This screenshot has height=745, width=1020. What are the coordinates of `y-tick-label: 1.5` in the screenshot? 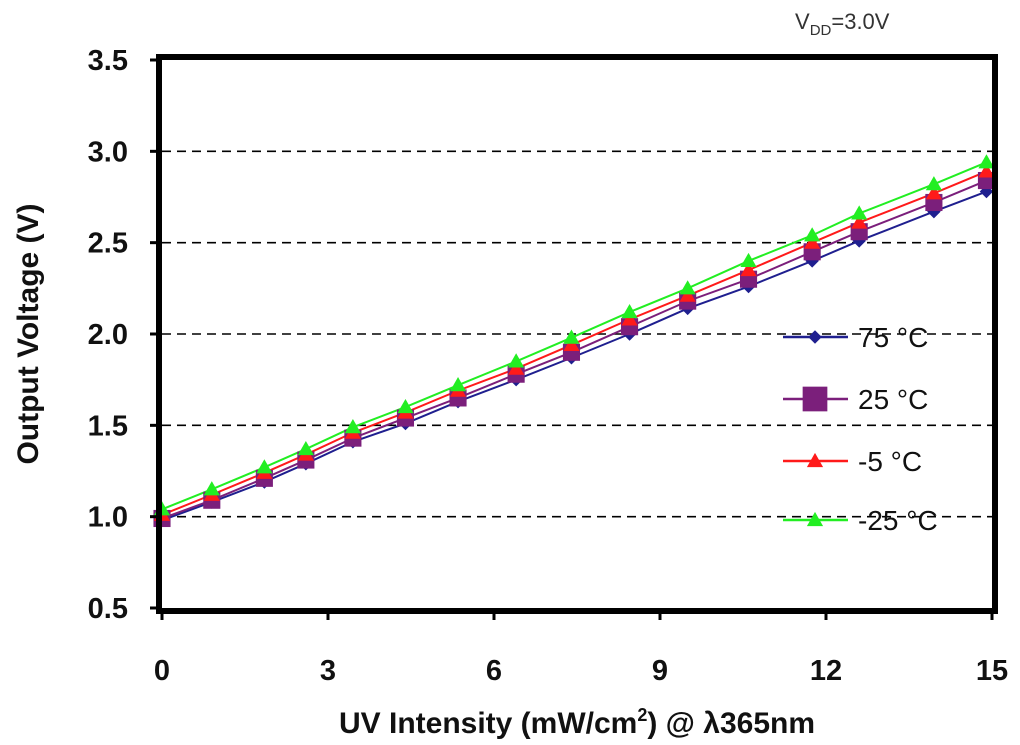 It's located at (108, 426).